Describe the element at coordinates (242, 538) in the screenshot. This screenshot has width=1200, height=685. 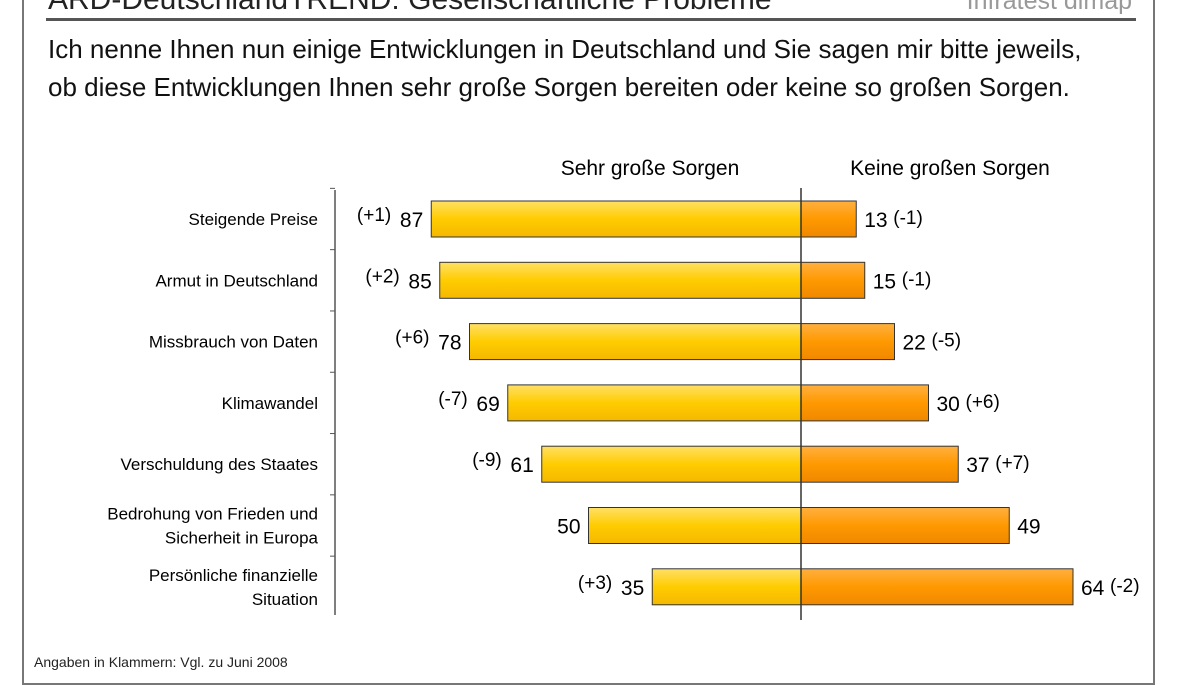
I see `category-label: Sicherheit in Europa` at that location.